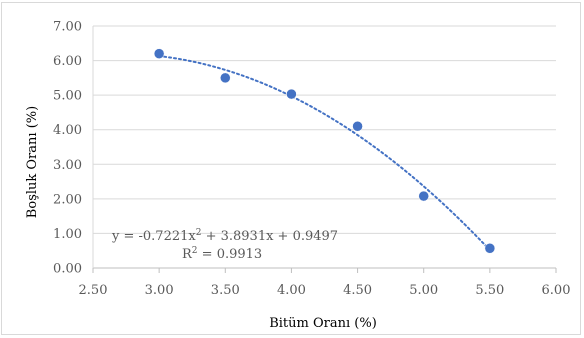 Image resolution: width=584 pixels, height=338 pixels. Describe the element at coordinates (67, 269) in the screenshot. I see `y-tick-label: 0.00` at that location.